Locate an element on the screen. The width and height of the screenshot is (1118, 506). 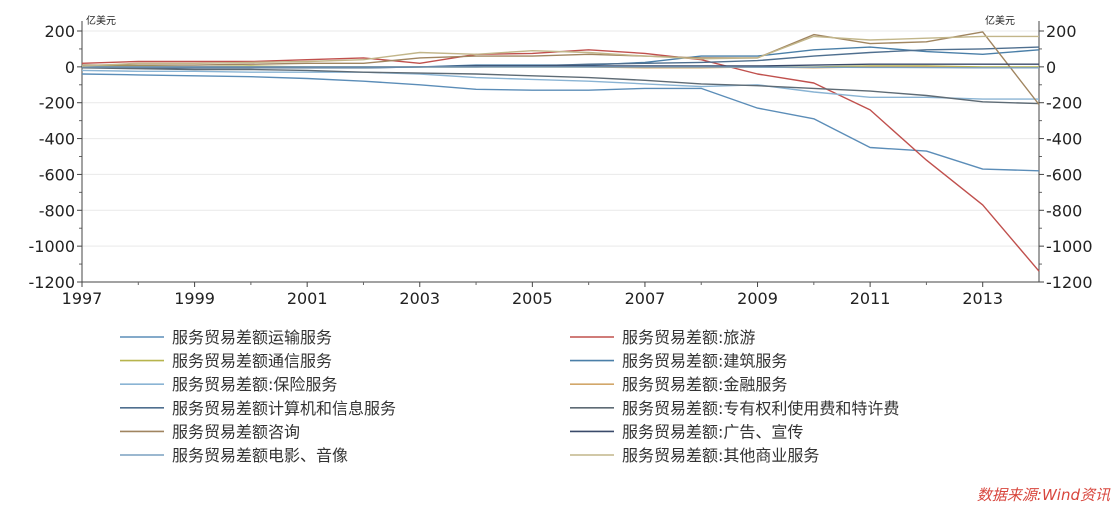
y-tick-label-left: -1200 is located at coordinates (52, 282).